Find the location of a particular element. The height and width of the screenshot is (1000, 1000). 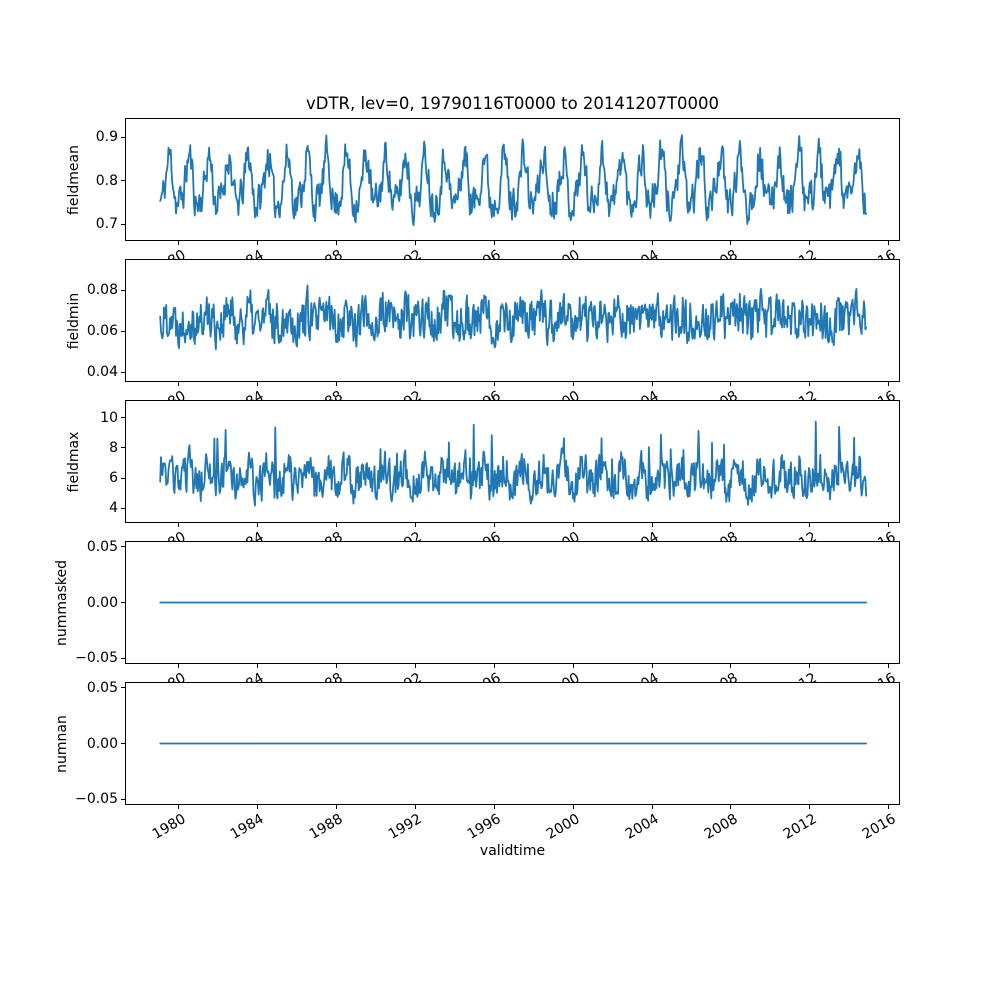

line-series-fieldmin is located at coordinates (513, 317).